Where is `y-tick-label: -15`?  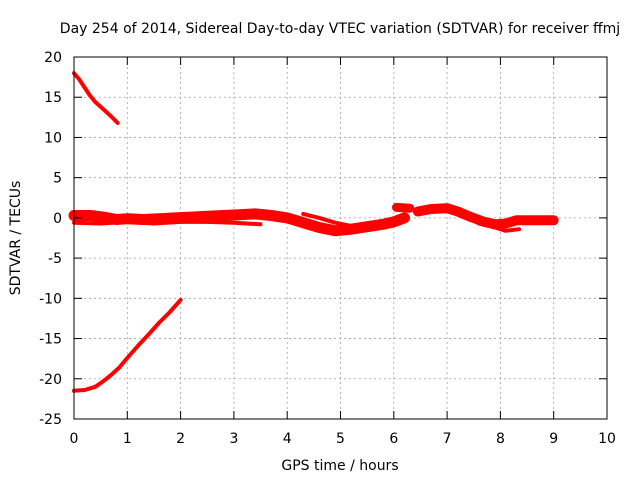
y-tick-label: -15 is located at coordinates (50, 340).